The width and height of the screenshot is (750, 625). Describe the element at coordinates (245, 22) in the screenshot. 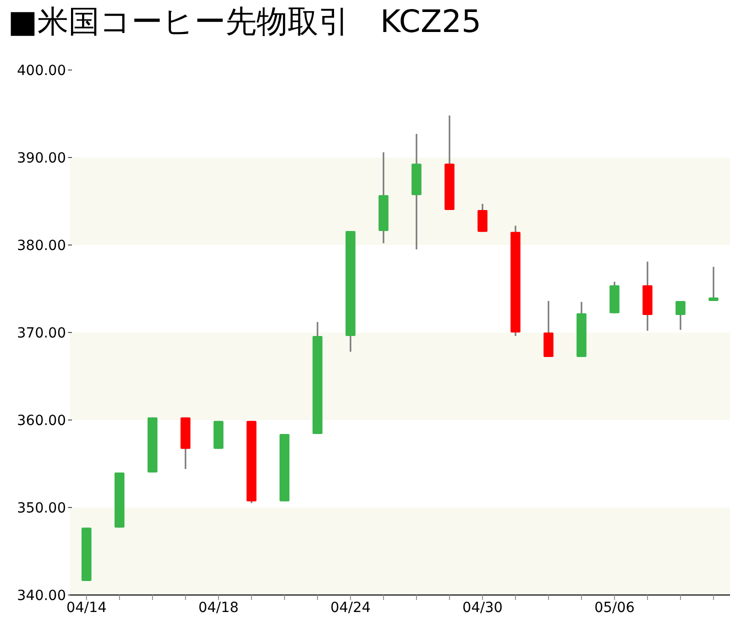

I see `chart-title: ■米国コーヒー先物取引 KCZ25` at that location.